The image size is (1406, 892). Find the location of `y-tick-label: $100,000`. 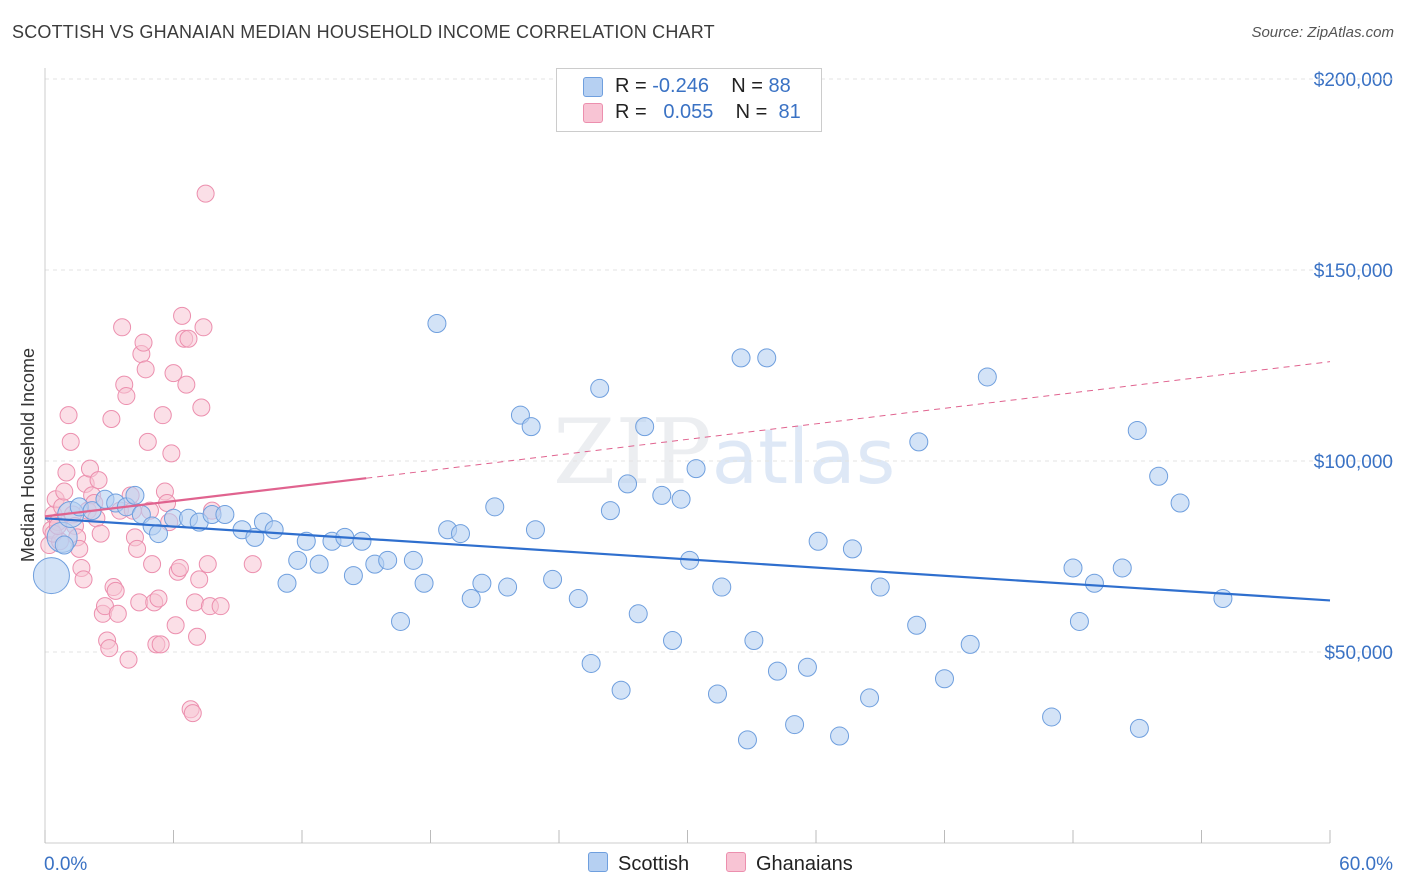

y-tick-label: $100,000 is located at coordinates (1353, 462).